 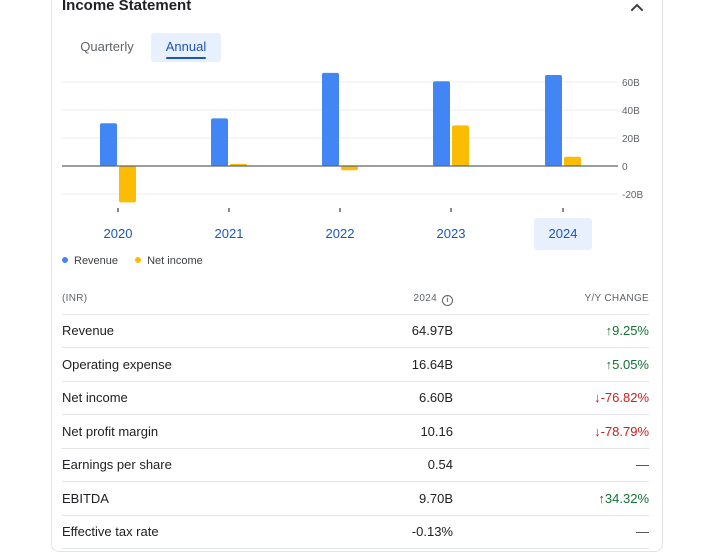 What do you see at coordinates (65, 260) in the screenshot?
I see `revenue-dot-icon` at bounding box center [65, 260].